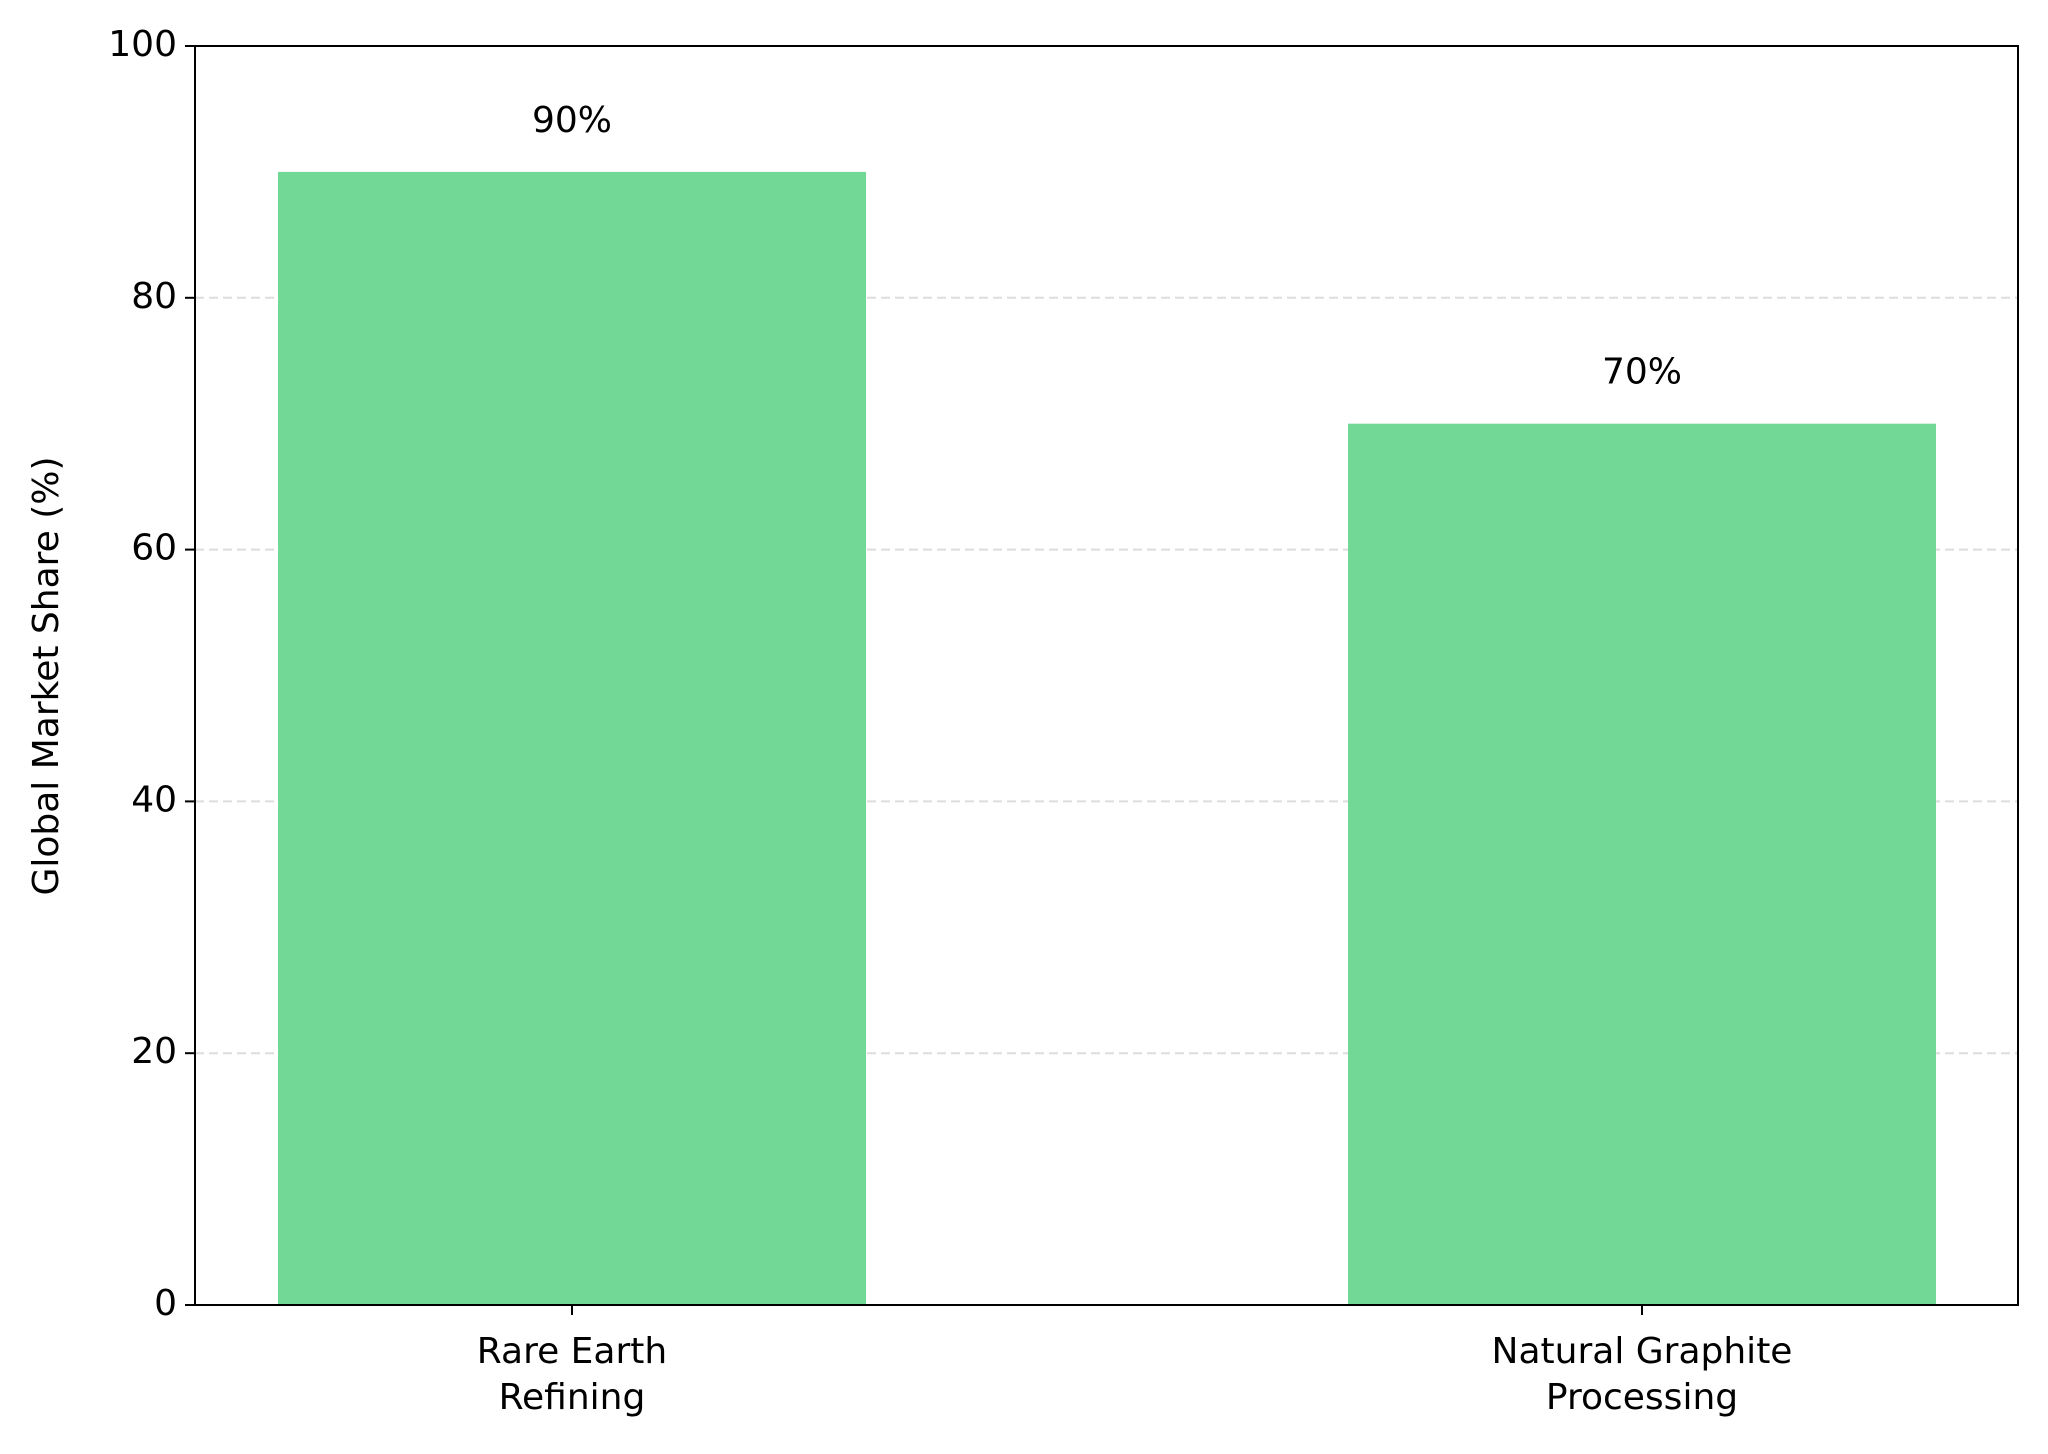  What do you see at coordinates (154, 296) in the screenshot?
I see `y-tick-label: 80` at bounding box center [154, 296].